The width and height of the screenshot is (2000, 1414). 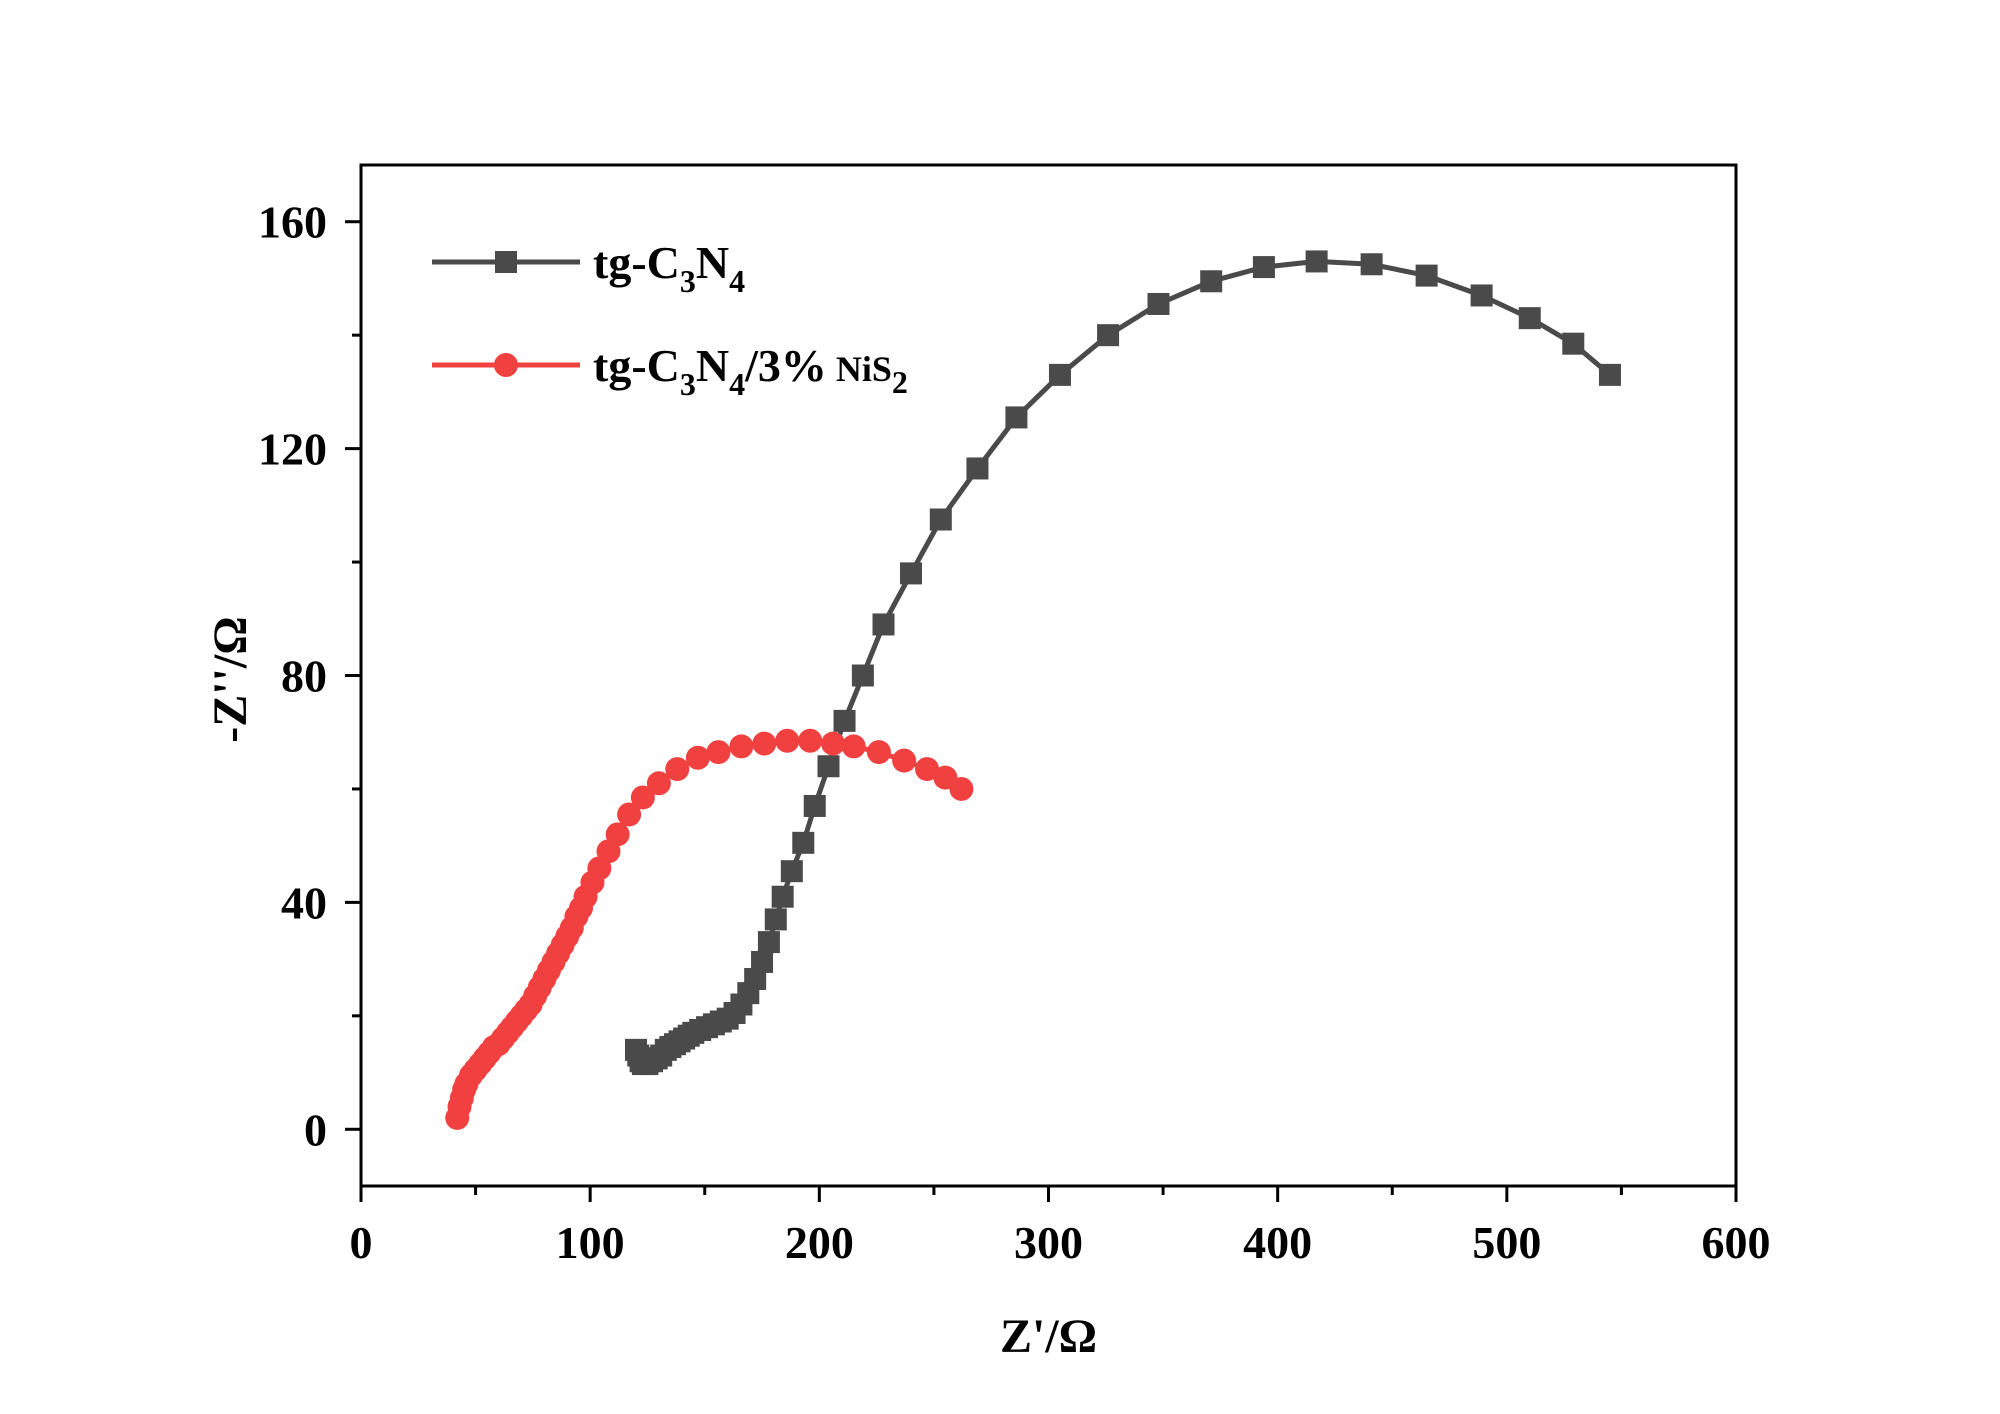 I want to click on x-tick-label: 100, so click(x=590, y=1242).